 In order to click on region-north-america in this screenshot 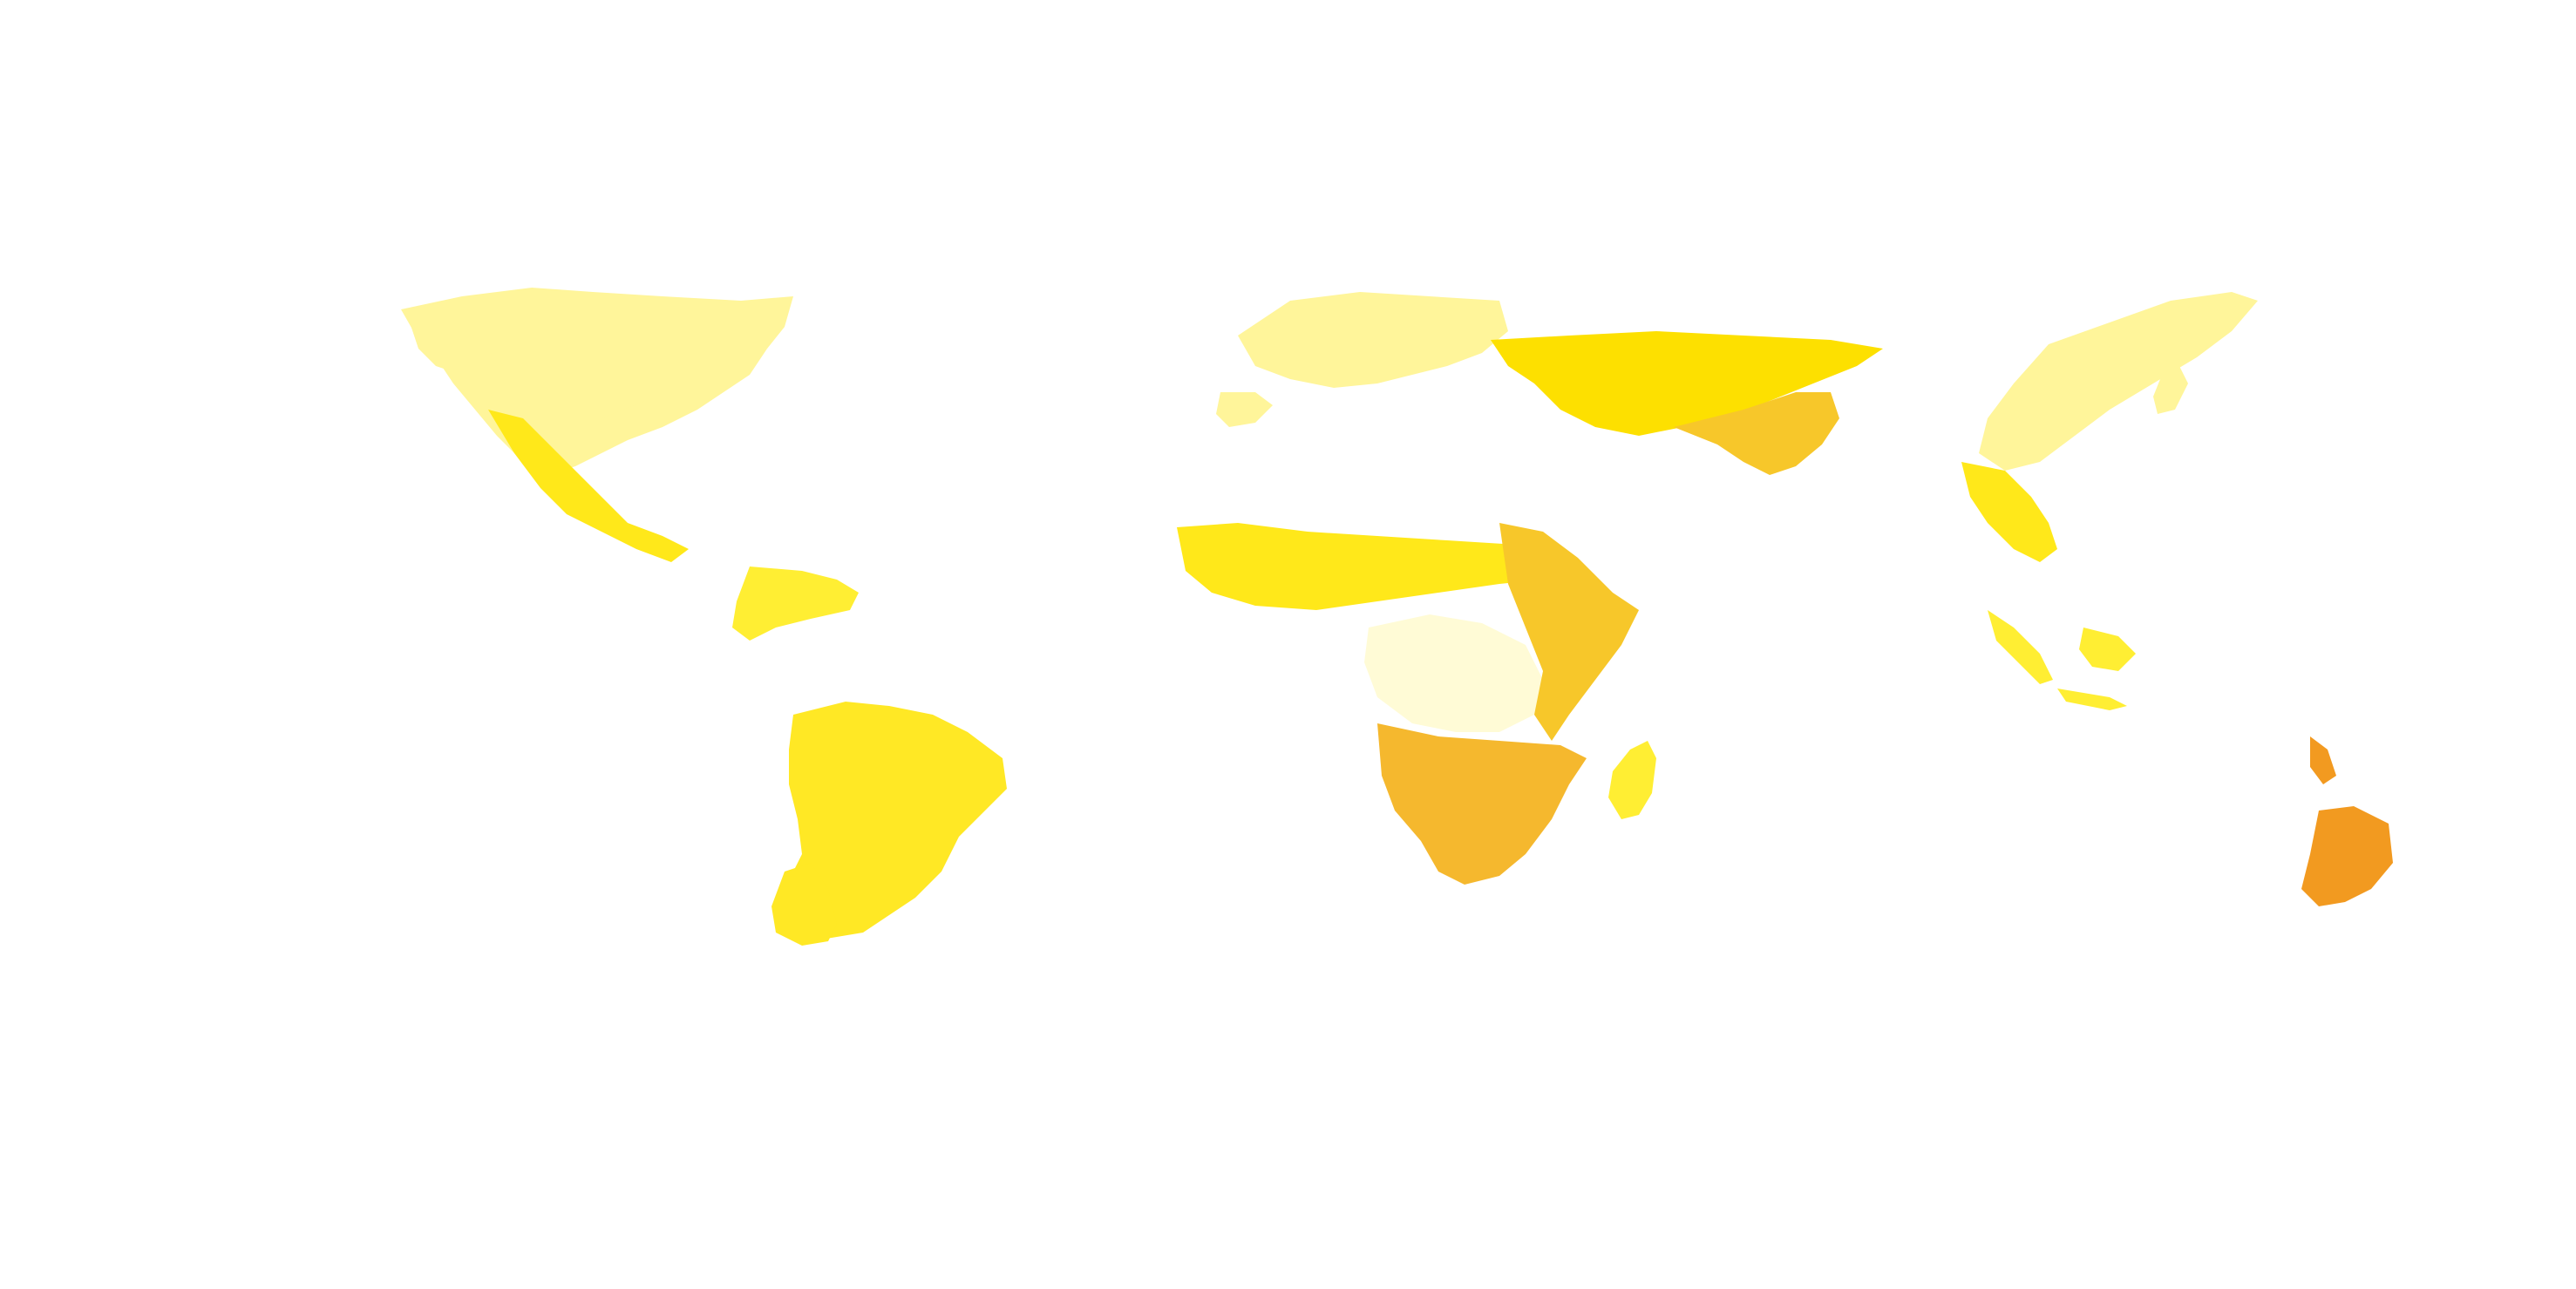, I will do `click(597, 381)`.